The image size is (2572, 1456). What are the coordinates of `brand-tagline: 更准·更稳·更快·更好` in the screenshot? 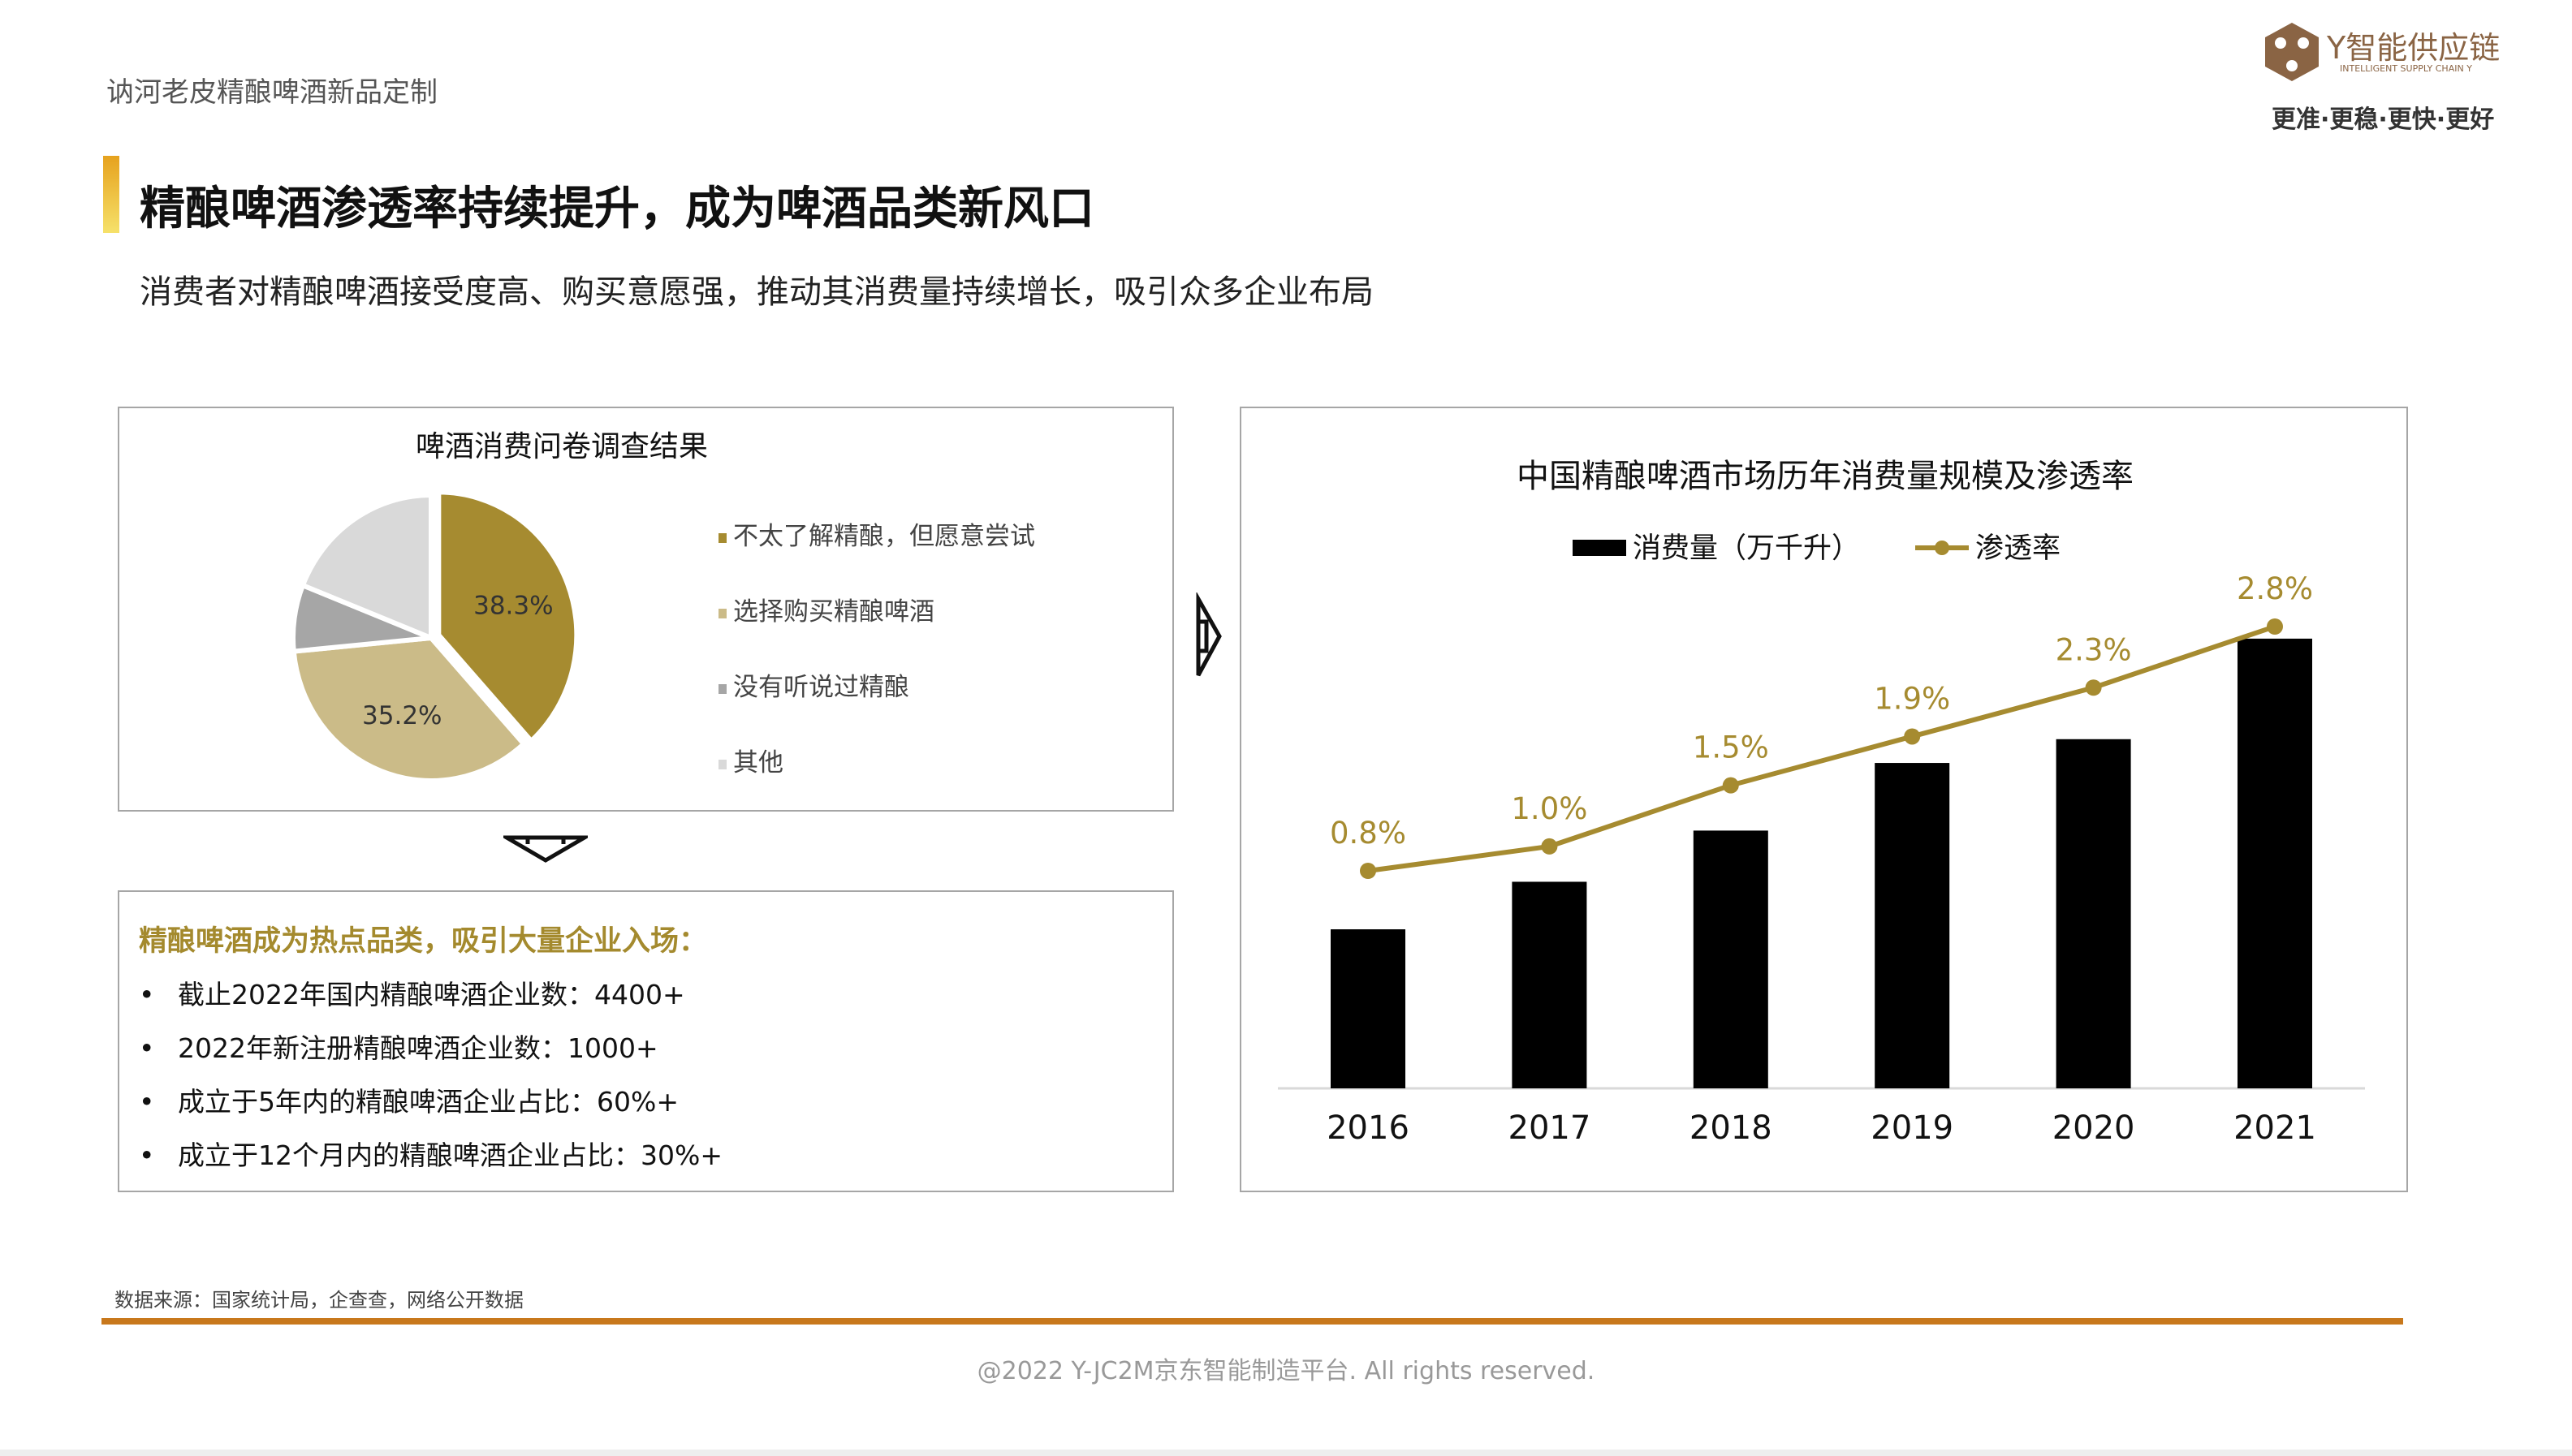 It's located at (2383, 120).